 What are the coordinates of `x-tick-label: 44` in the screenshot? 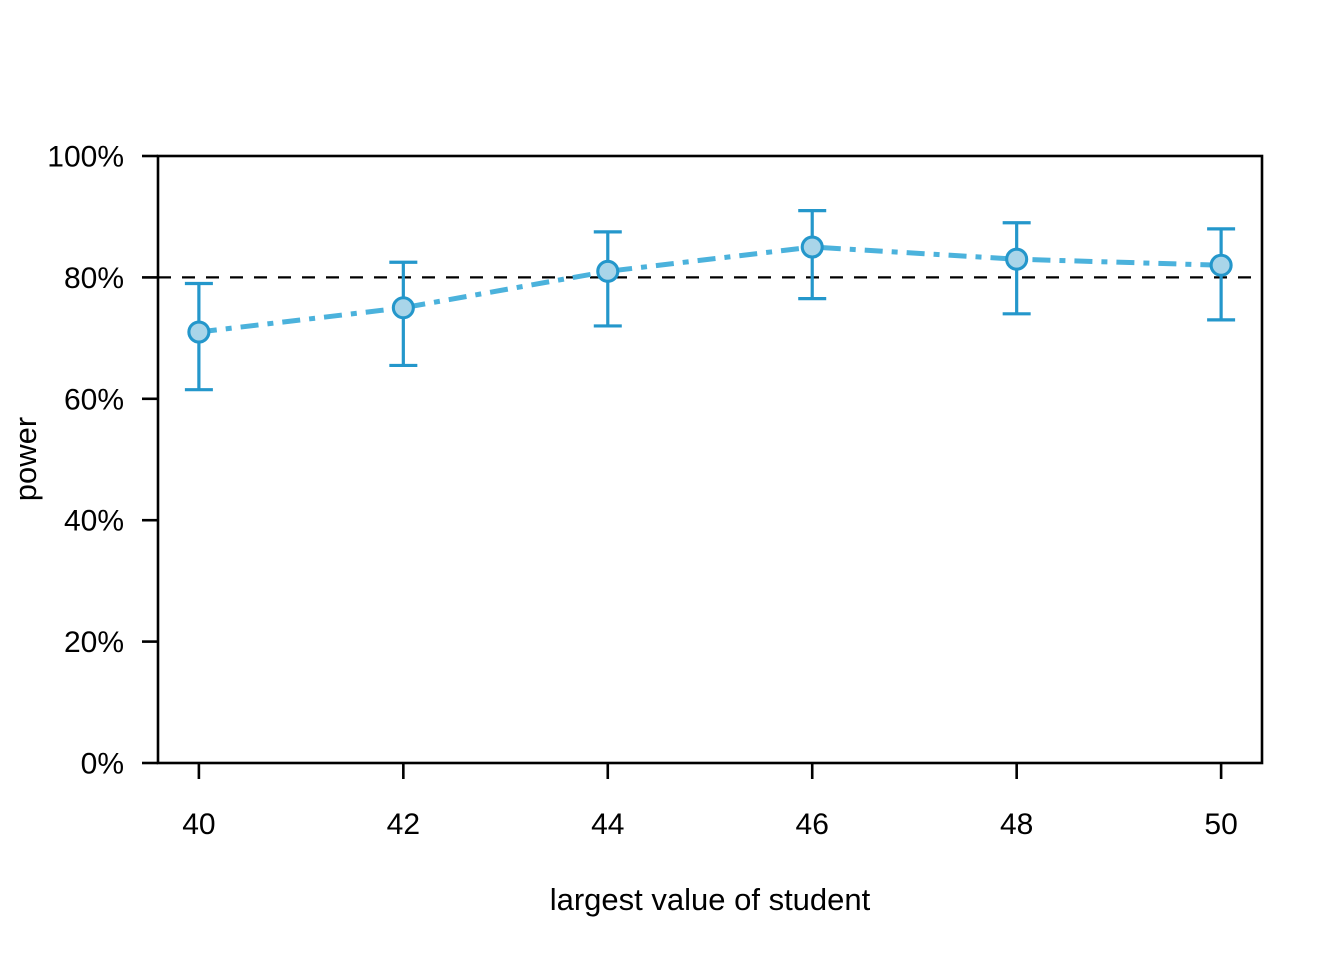 It's located at (607, 824).